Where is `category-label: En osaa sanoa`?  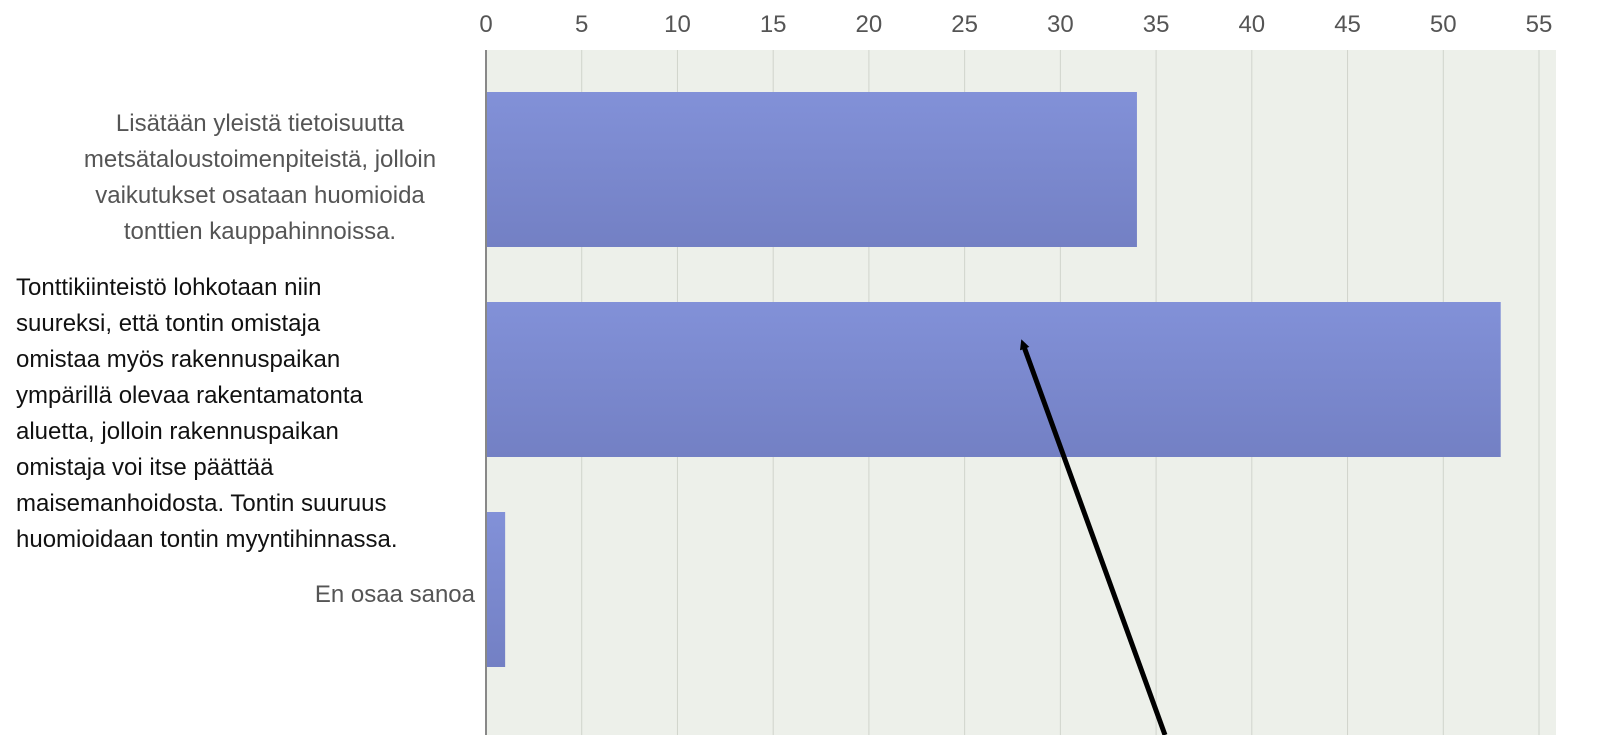 category-label: En osaa sanoa is located at coordinates (352, 595).